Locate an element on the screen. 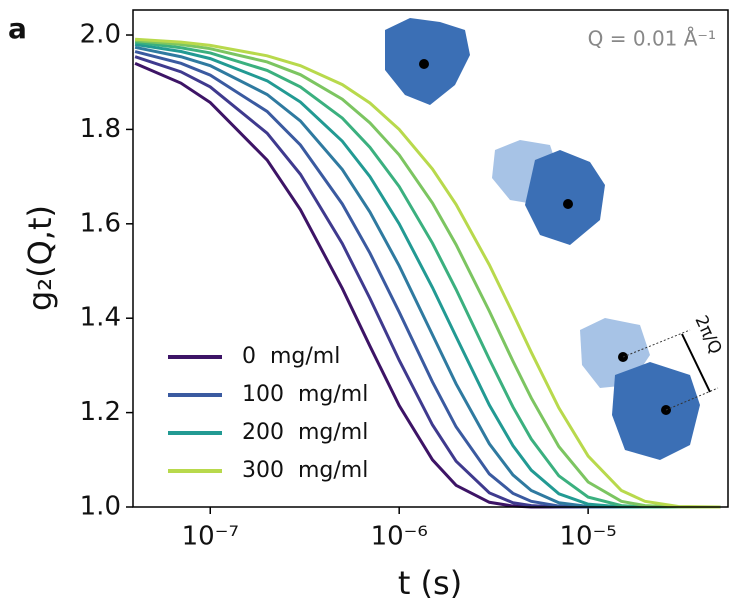 This screenshot has width=733, height=608. legend-label: 200 mg/ml is located at coordinates (305, 432).